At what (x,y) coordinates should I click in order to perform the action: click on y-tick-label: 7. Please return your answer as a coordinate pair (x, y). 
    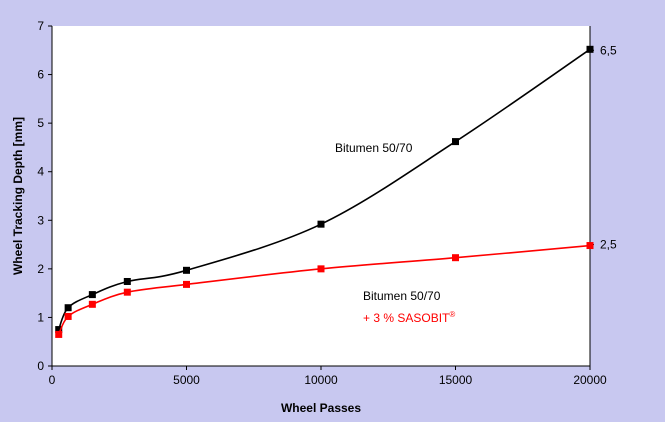
    Looking at the image, I should click on (40, 26).